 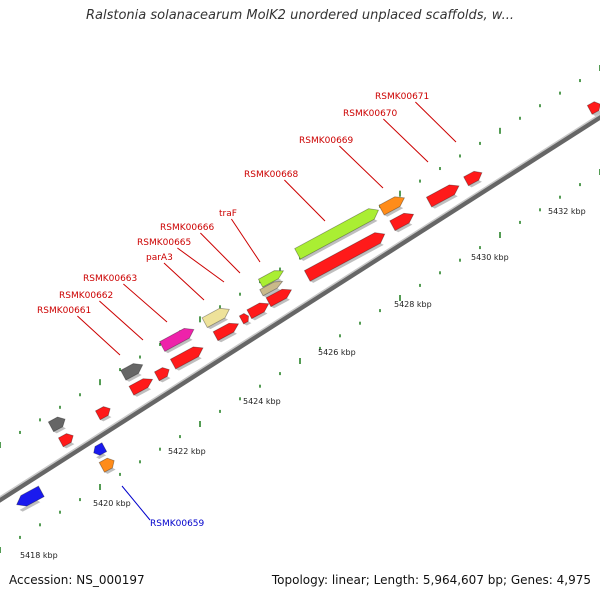 I want to click on gene-rsmk00668-shade, so click(x=339, y=240).